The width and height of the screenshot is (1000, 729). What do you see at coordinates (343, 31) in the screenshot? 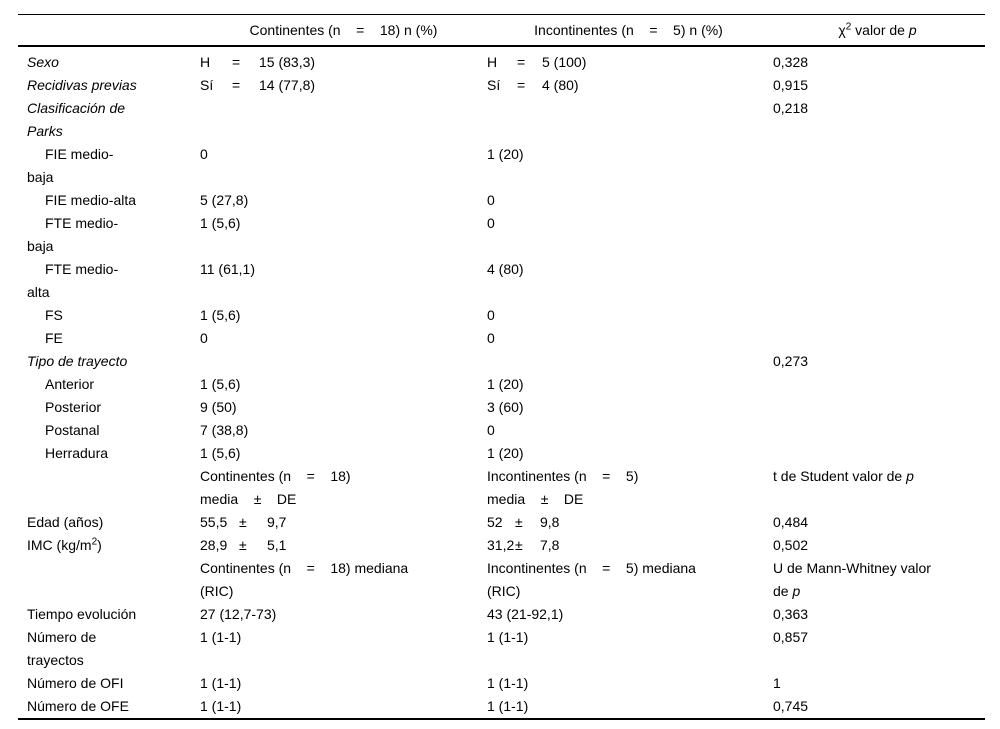
I see `header-continentes: Continentes (n = 18) n (%)` at bounding box center [343, 31].